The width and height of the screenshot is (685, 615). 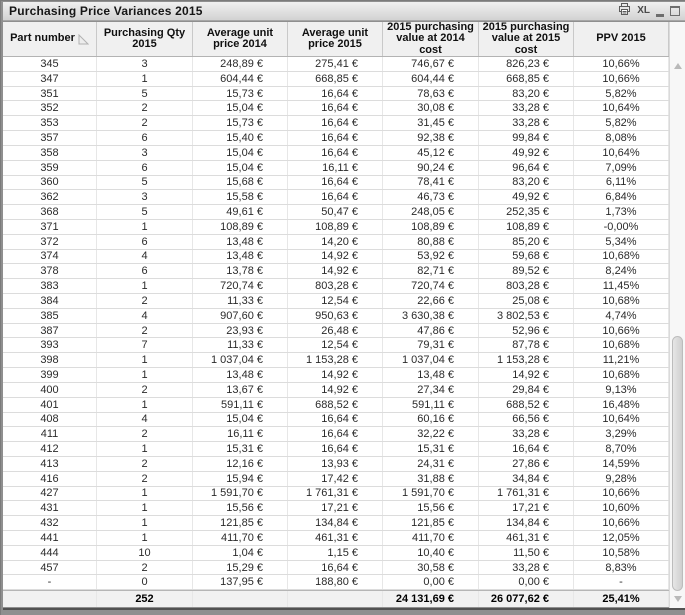 I want to click on cell-value-2014-cost: 60,16 €, so click(x=431, y=419).